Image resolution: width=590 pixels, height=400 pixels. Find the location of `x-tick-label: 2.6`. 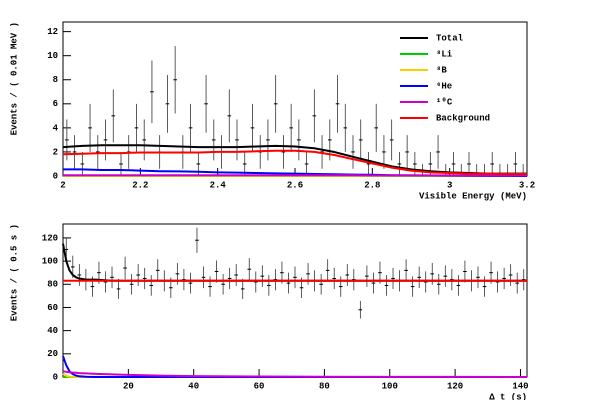

x-tick-label: 2.6 is located at coordinates (295, 185).